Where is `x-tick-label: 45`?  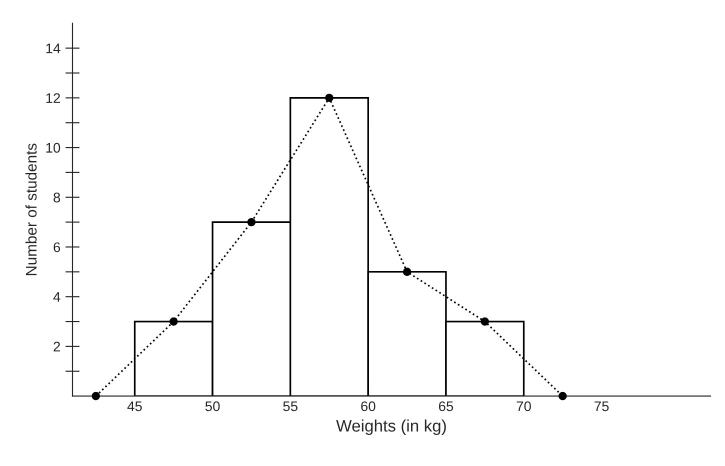 x-tick-label: 45 is located at coordinates (134, 406).